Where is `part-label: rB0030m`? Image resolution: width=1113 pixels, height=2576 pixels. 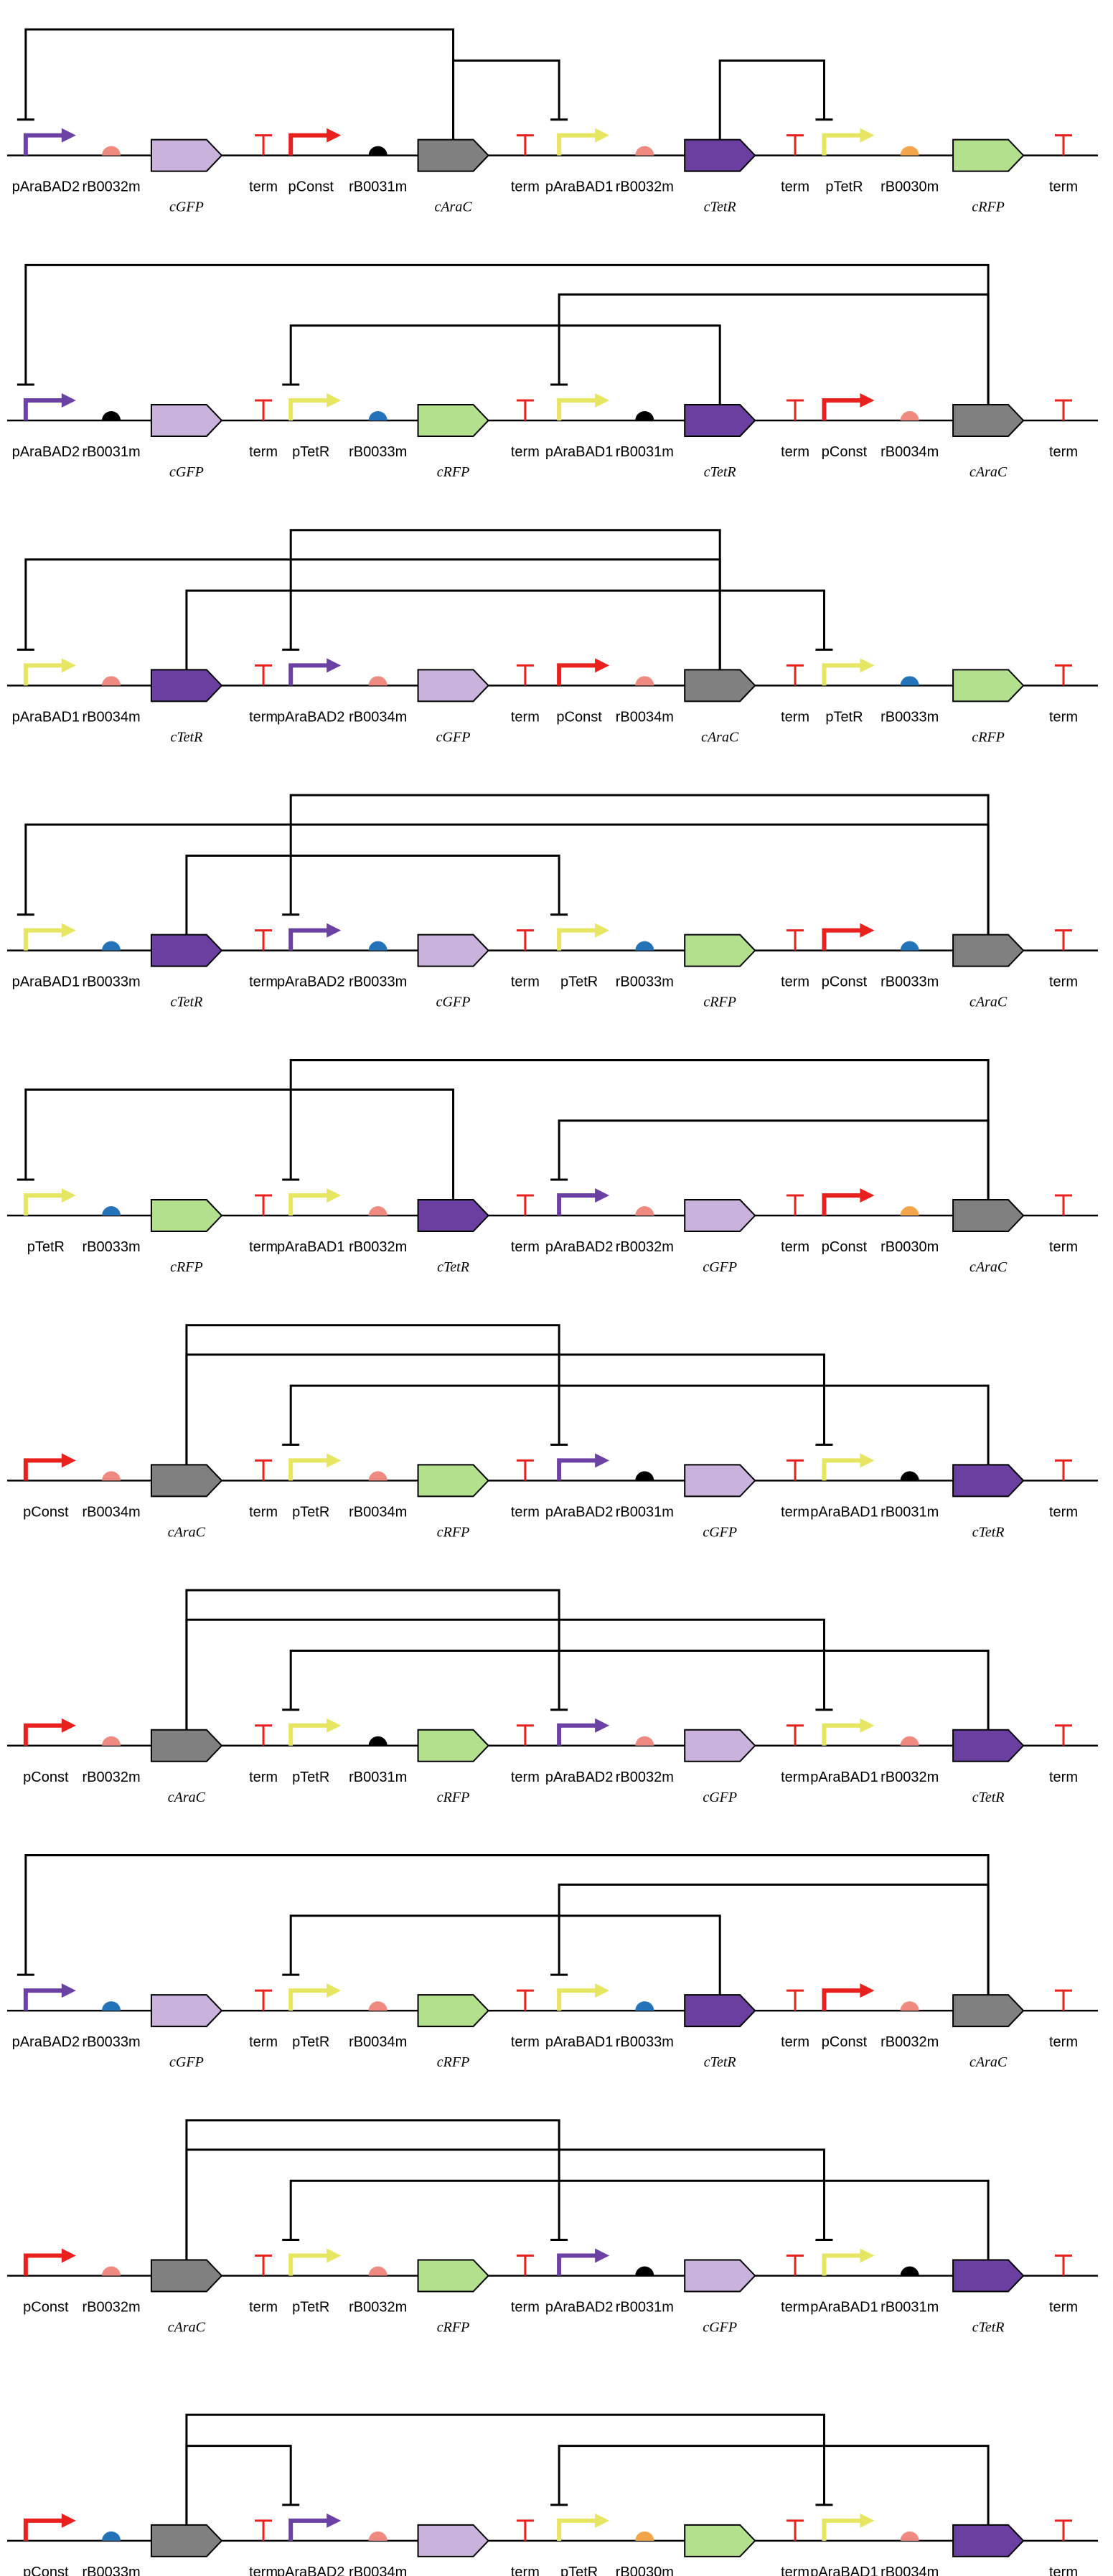 part-label: rB0030m is located at coordinates (909, 1247).